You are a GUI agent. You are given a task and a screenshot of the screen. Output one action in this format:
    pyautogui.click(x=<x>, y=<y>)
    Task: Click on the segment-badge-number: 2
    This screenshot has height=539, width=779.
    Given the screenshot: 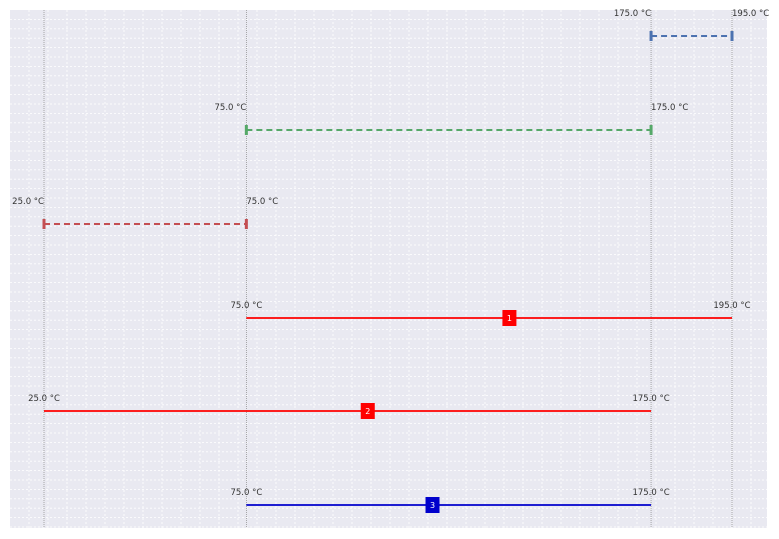 What is the action you would take?
    pyautogui.click(x=367, y=411)
    